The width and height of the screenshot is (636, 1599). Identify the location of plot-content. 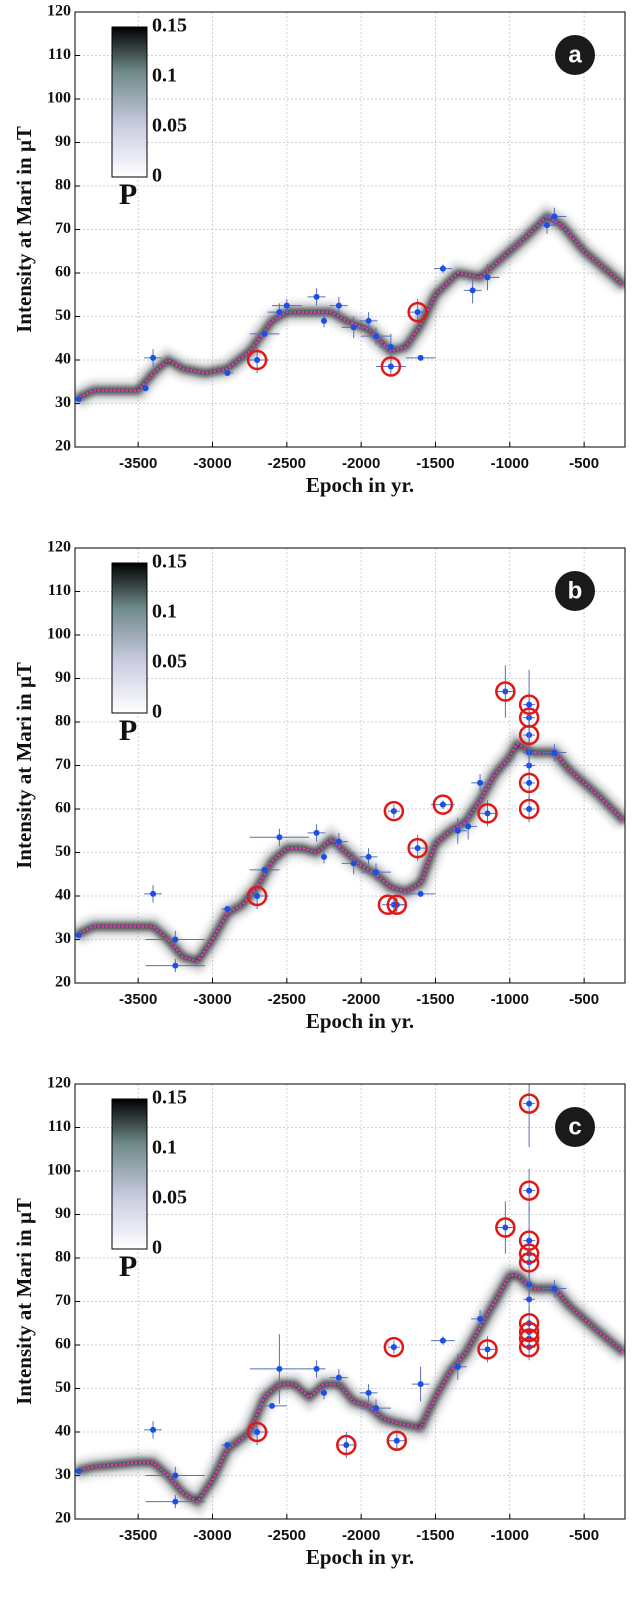
(350, 306).